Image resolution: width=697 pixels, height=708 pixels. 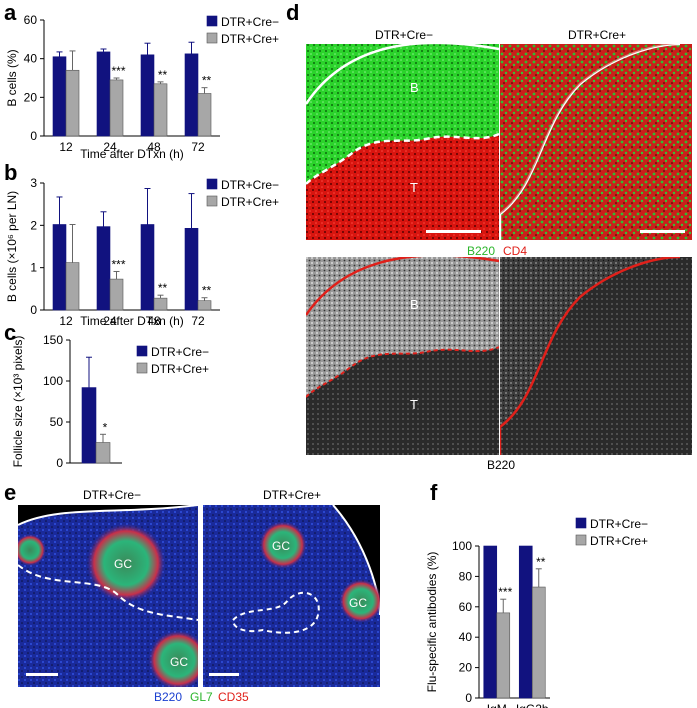 What do you see at coordinates (53, 340) in the screenshot?
I see `y-tick-label-c-3: 150` at bounding box center [53, 340].